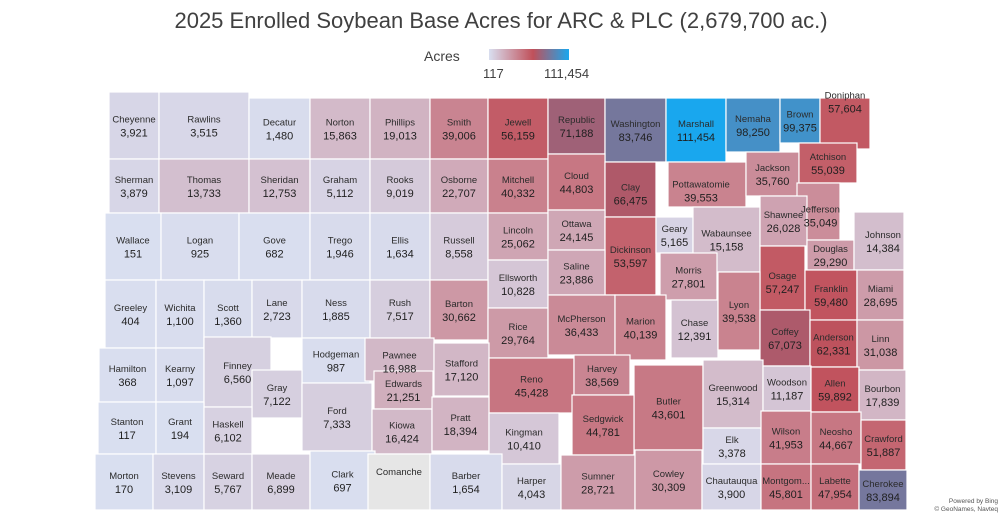 Image resolution: width=1002 pixels, height=519 pixels. What do you see at coordinates (786, 437) in the screenshot?
I see `county-wilson` at bounding box center [786, 437].